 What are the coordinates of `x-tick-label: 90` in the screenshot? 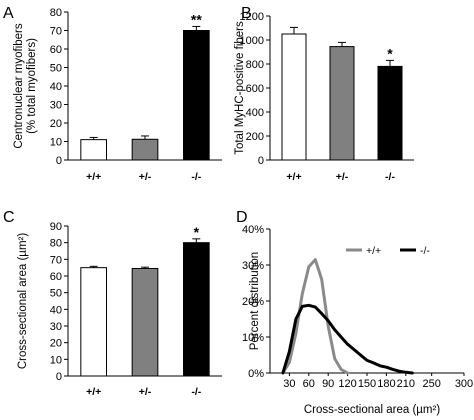 It's located at (328, 384).